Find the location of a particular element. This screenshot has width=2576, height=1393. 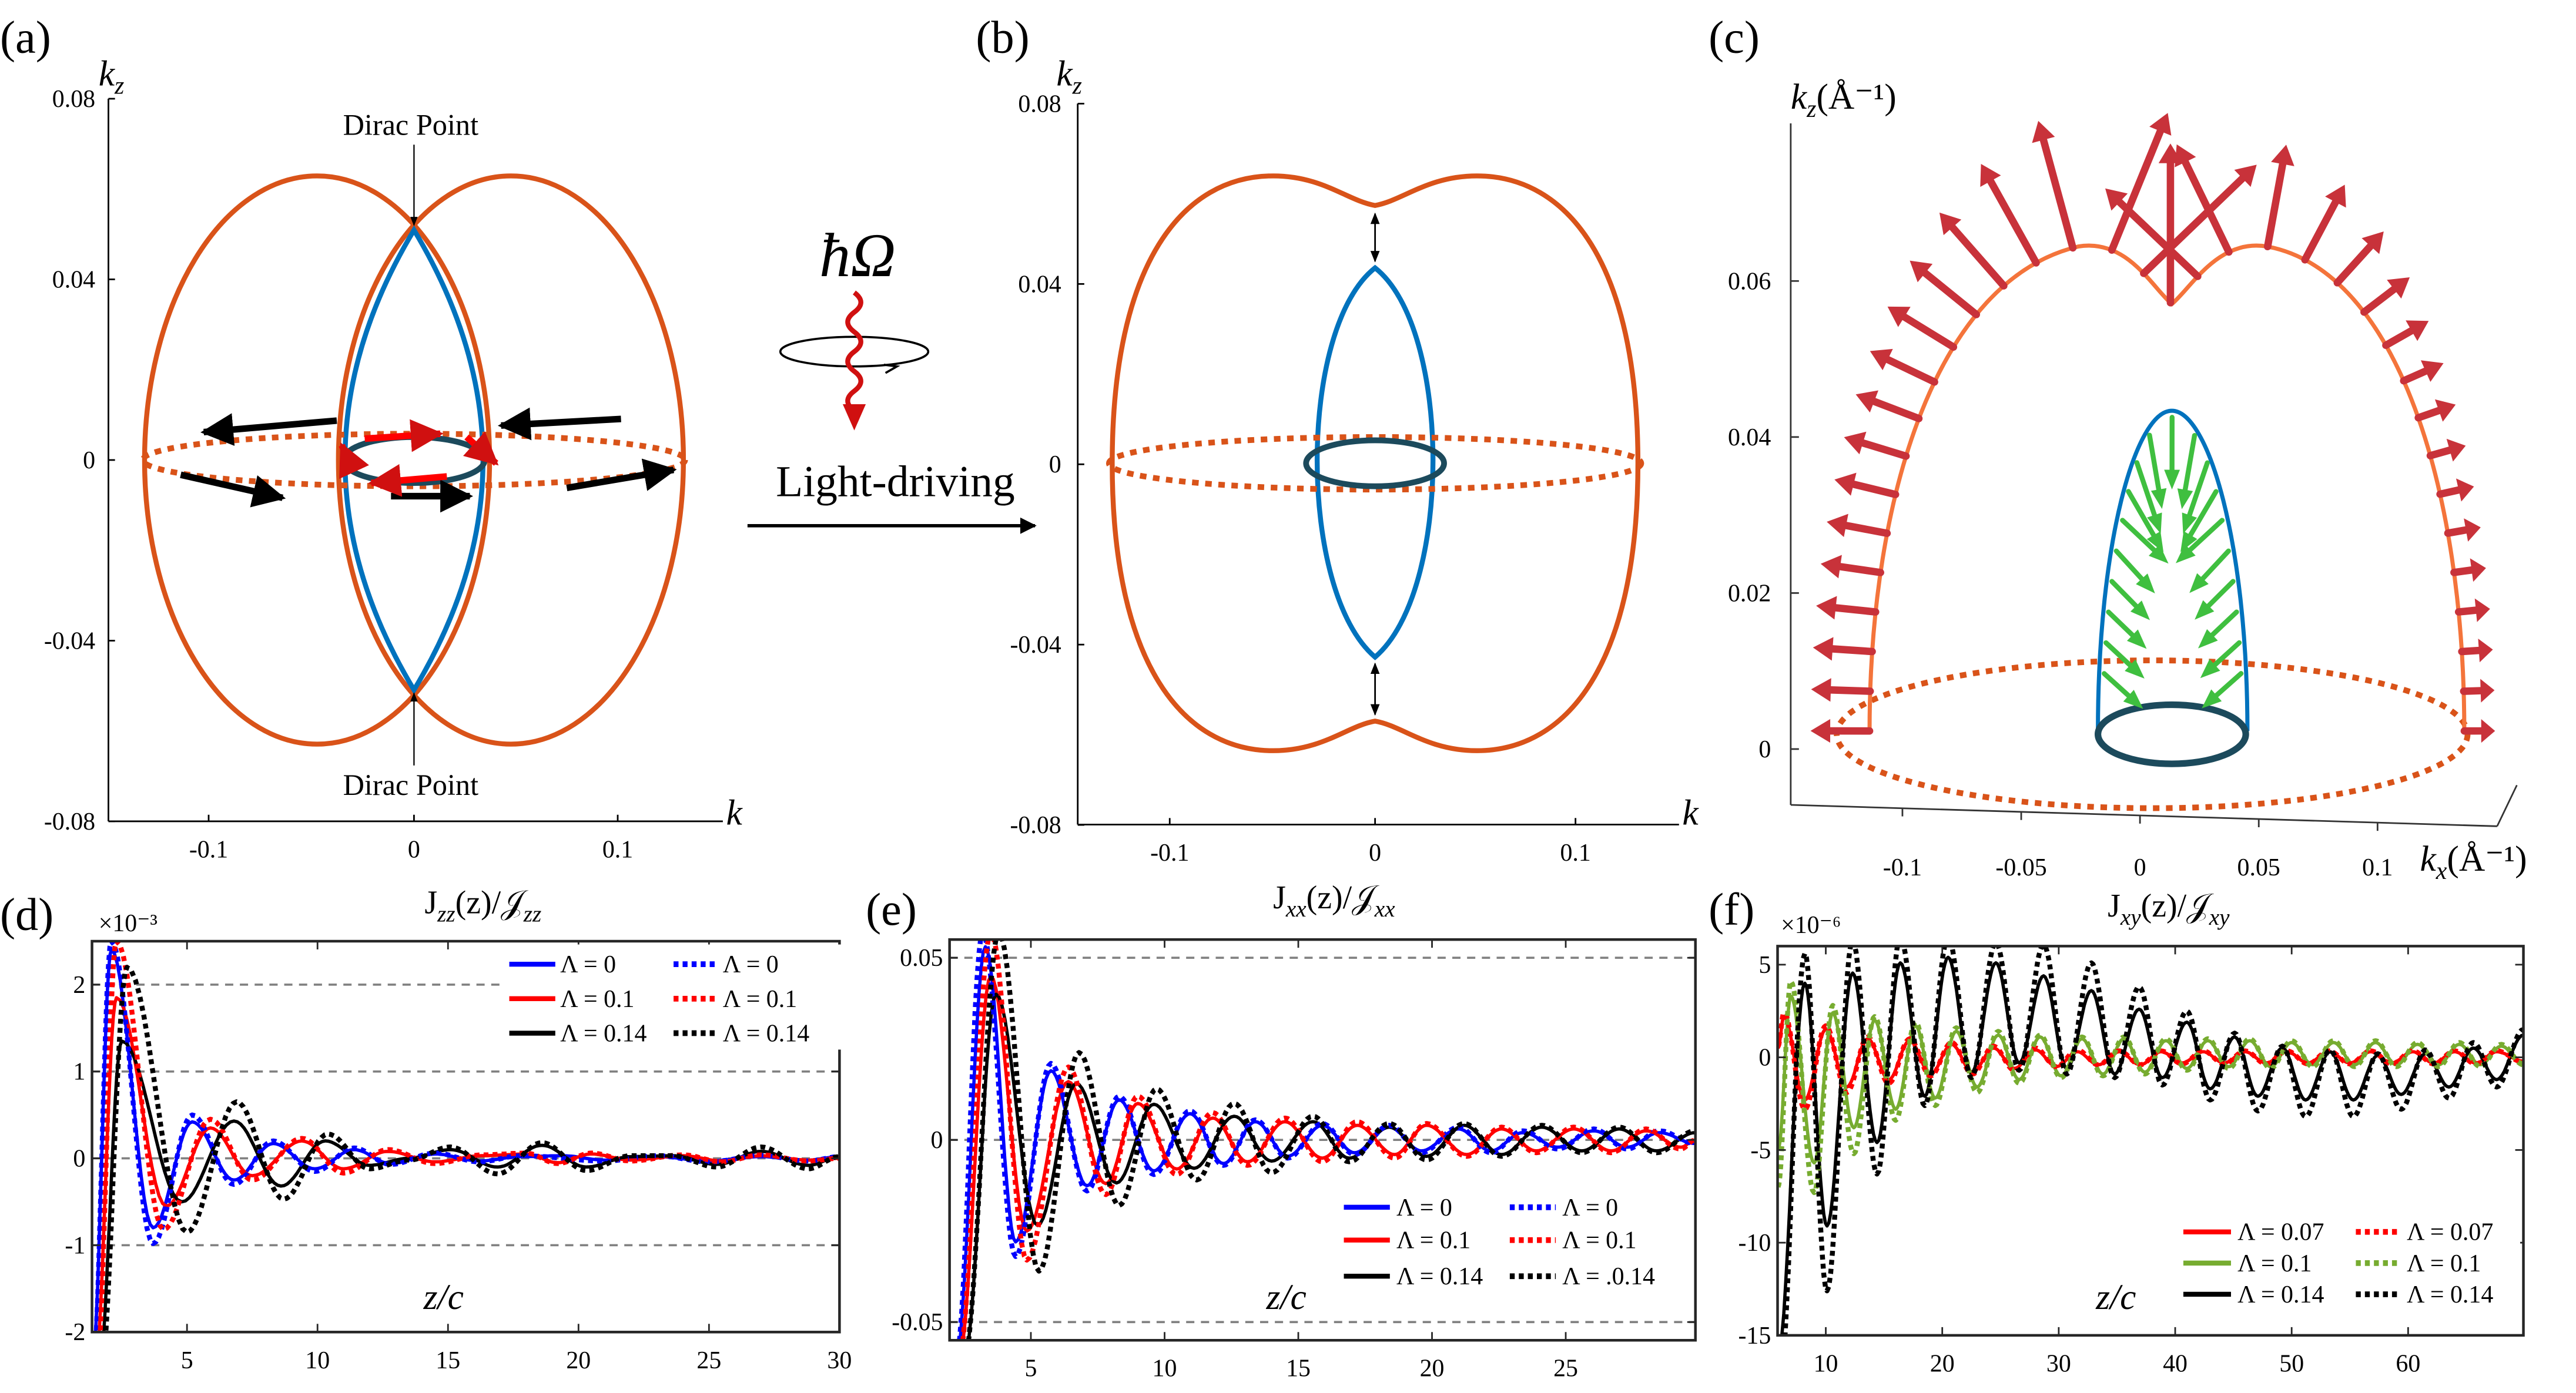

outer-band-right-ellipse is located at coordinates (511, 460).